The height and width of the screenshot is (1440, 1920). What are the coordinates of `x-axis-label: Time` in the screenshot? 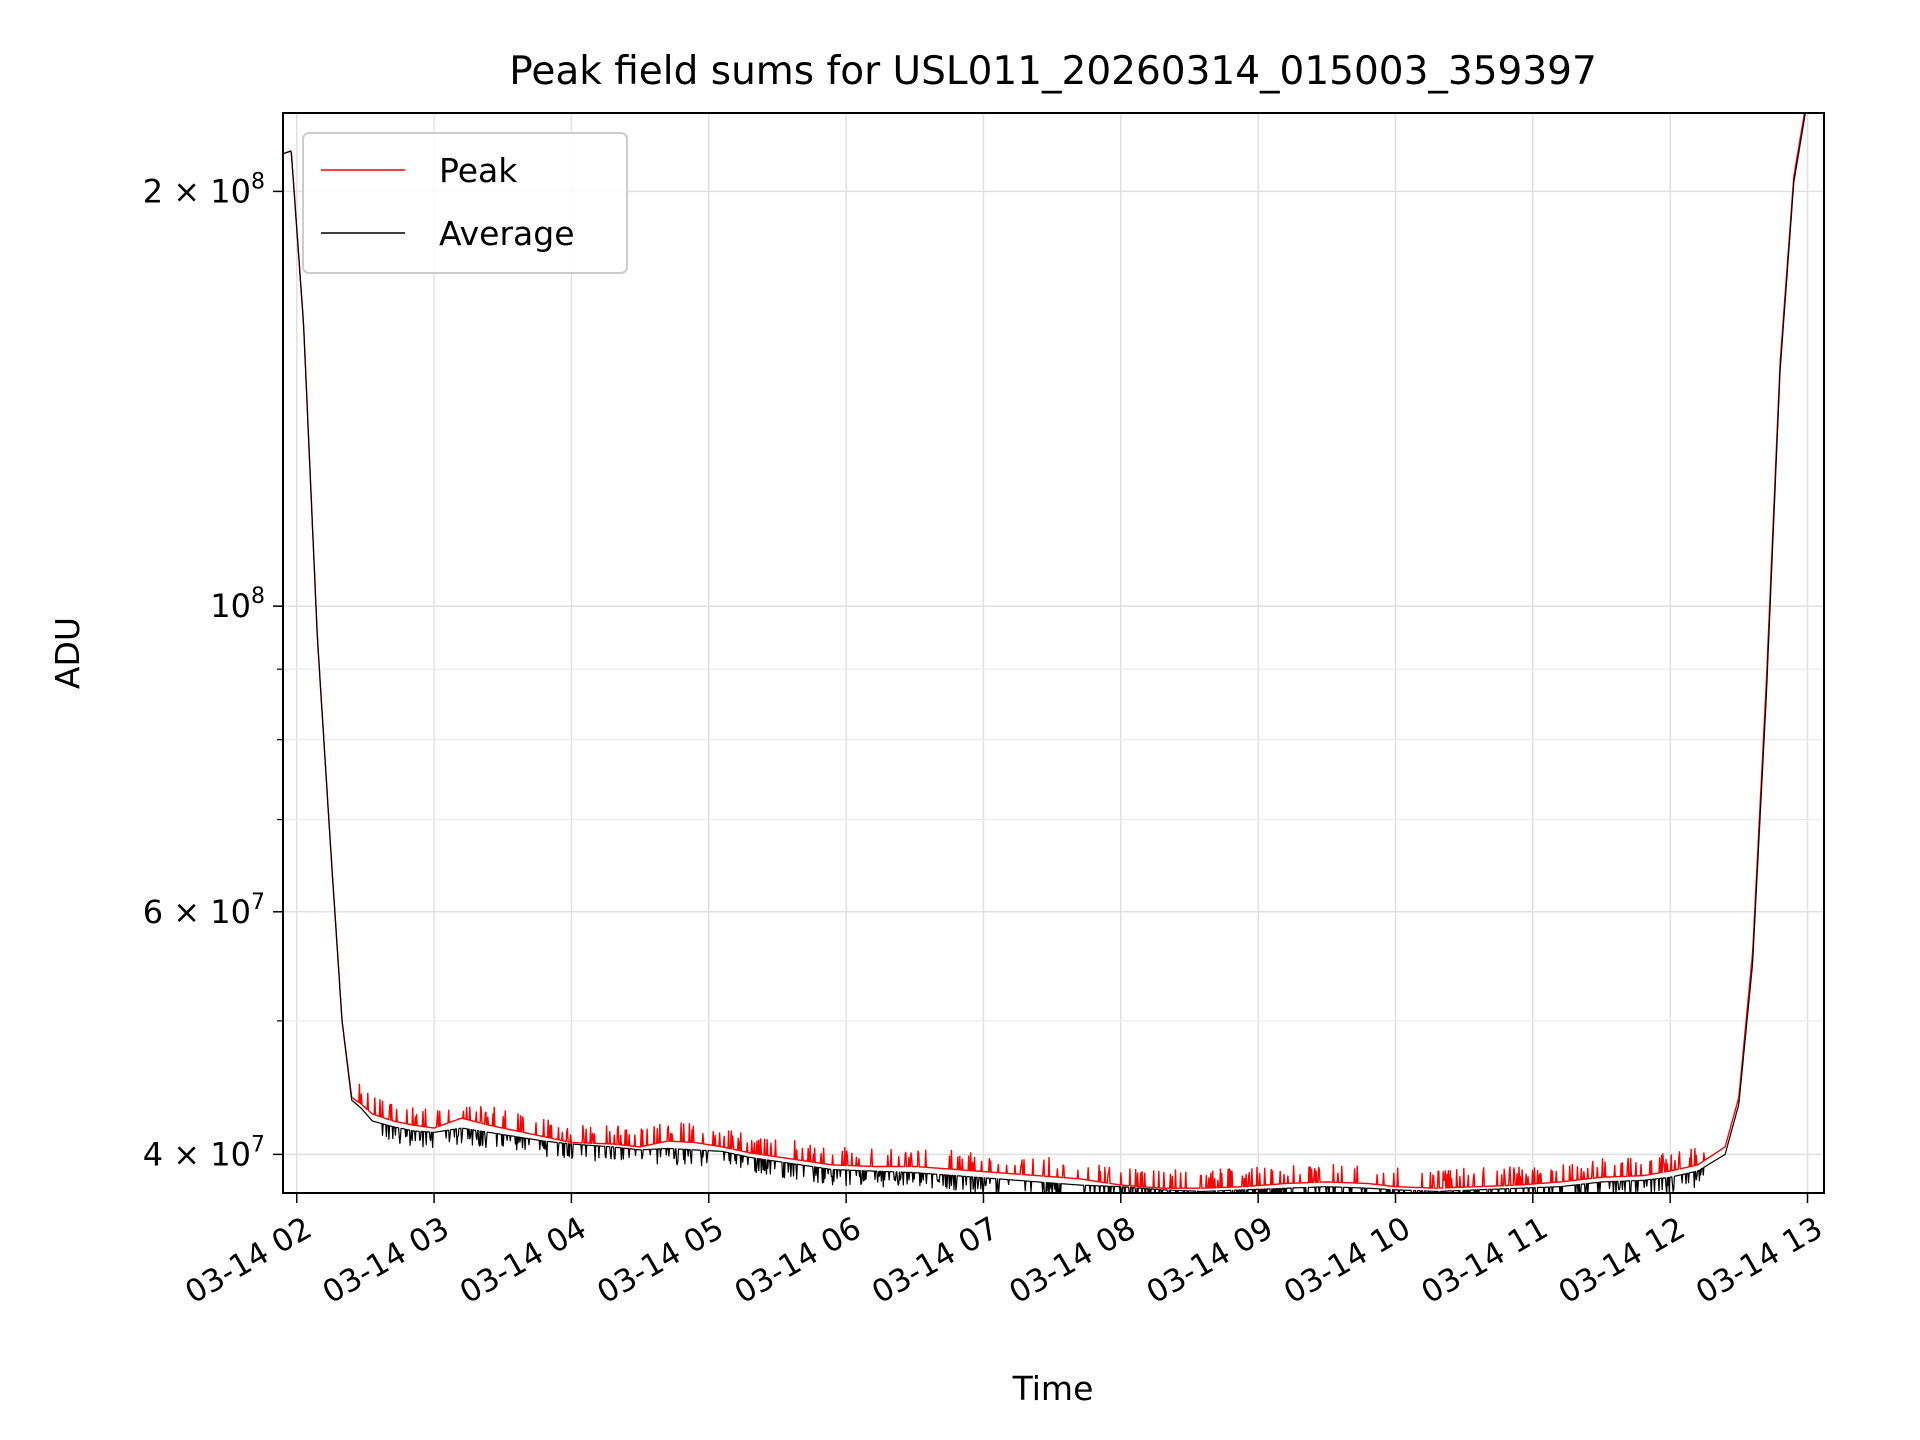 It's located at (1053, 1388).